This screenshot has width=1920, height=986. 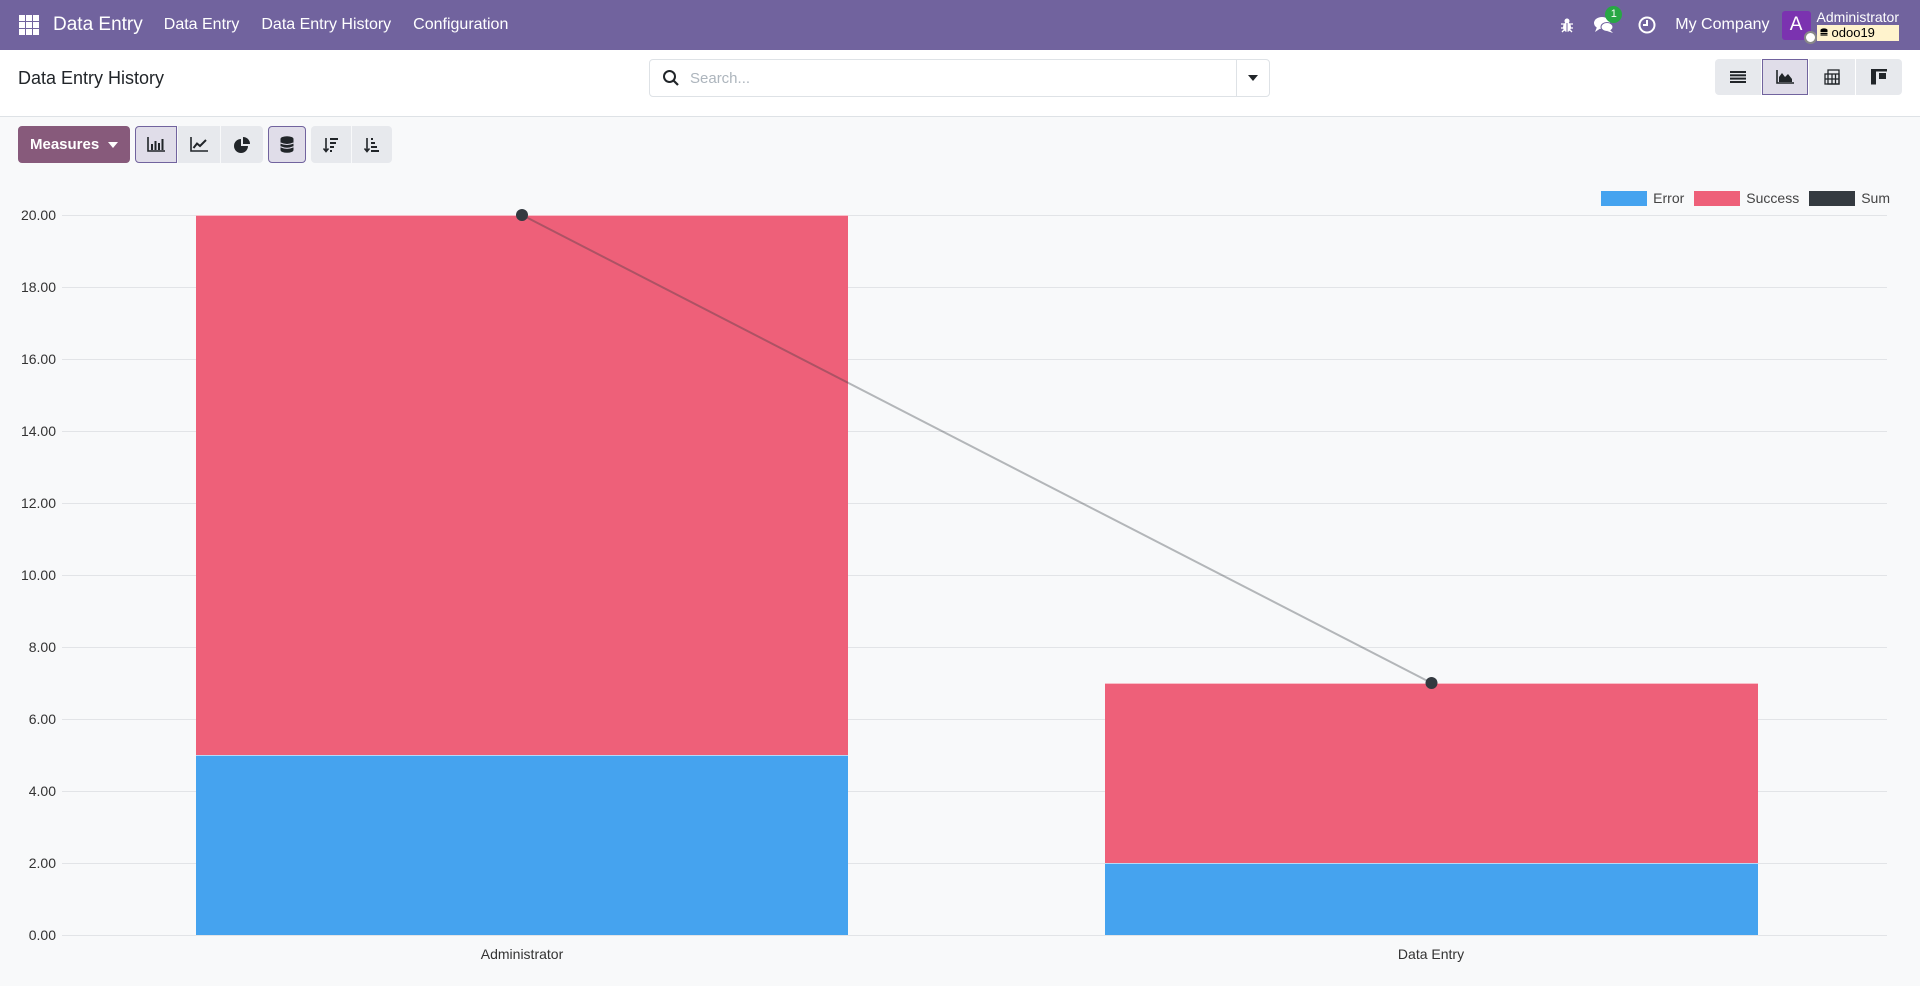 I want to click on pivot-view-button, so click(x=1832, y=77).